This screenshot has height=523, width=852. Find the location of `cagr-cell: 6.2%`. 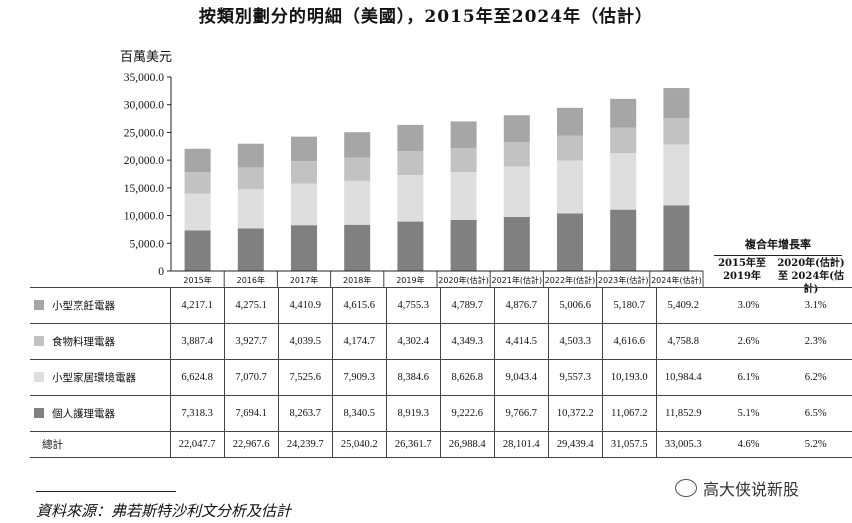

cagr-cell: 6.2% is located at coordinates (815, 377).